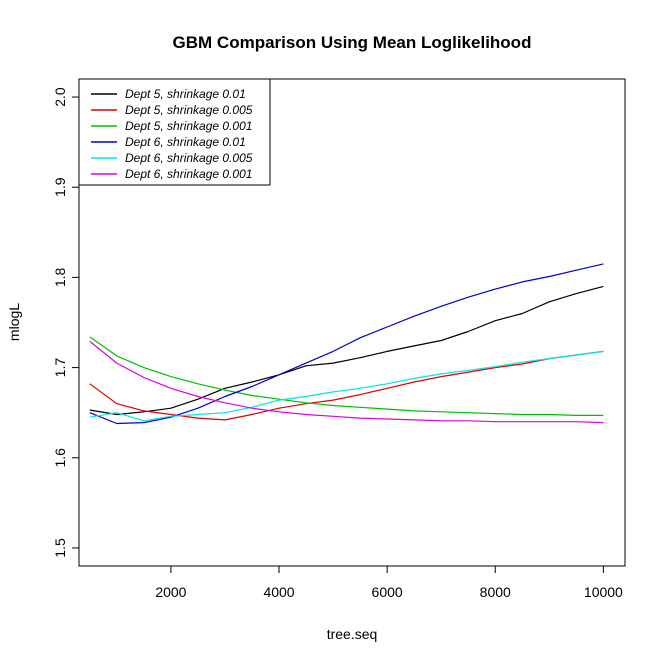 This screenshot has height=664, width=665. Describe the element at coordinates (389, 582) in the screenshot. I see `x-axis: 2000 4000 6000 8000 10000` at that location.